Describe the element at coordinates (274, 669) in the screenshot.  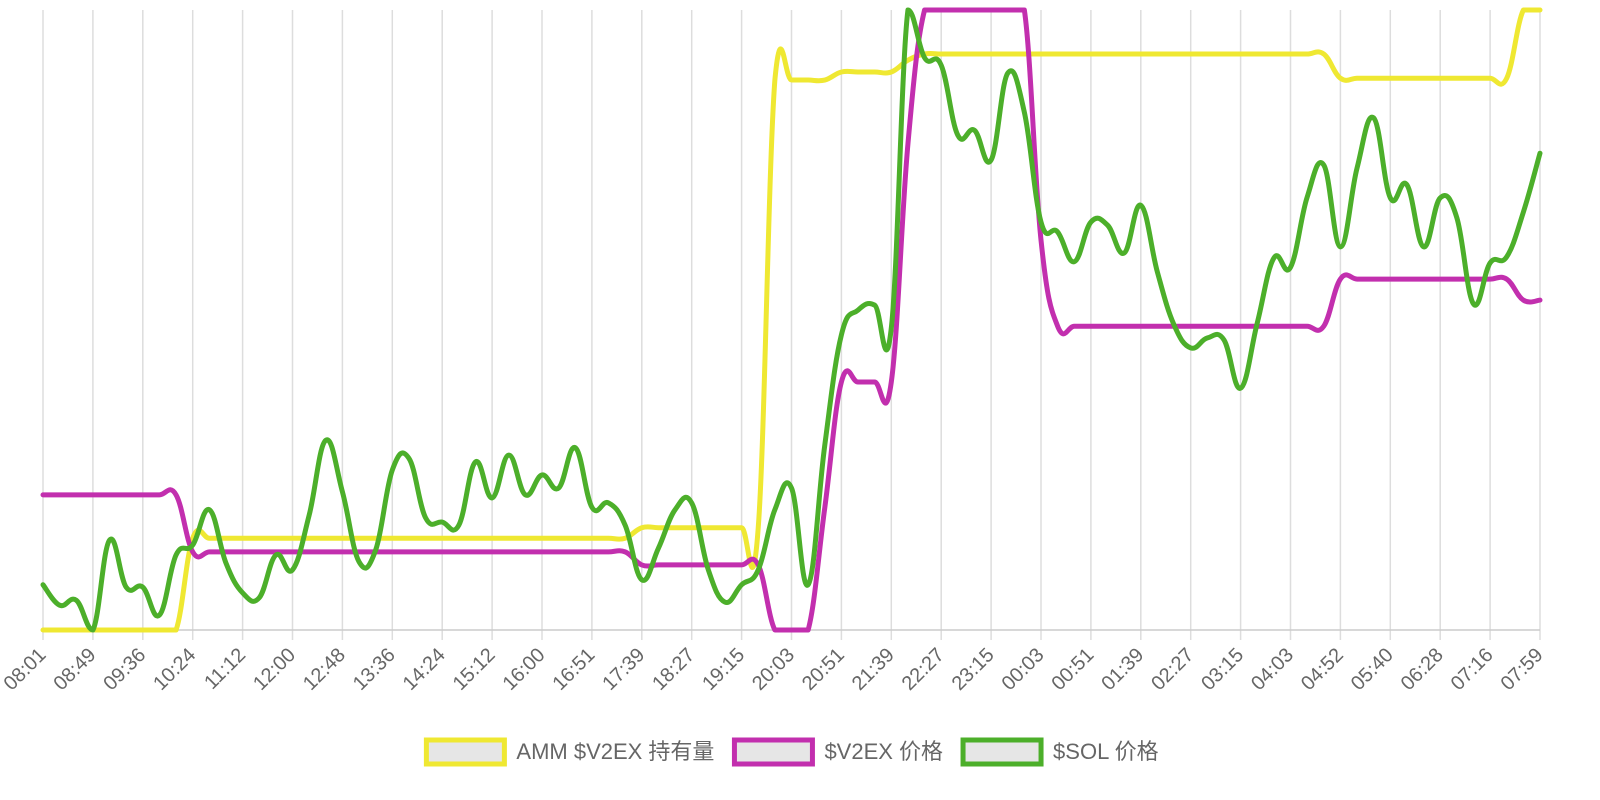
I see `x-tick-label: 12:00` at that location.